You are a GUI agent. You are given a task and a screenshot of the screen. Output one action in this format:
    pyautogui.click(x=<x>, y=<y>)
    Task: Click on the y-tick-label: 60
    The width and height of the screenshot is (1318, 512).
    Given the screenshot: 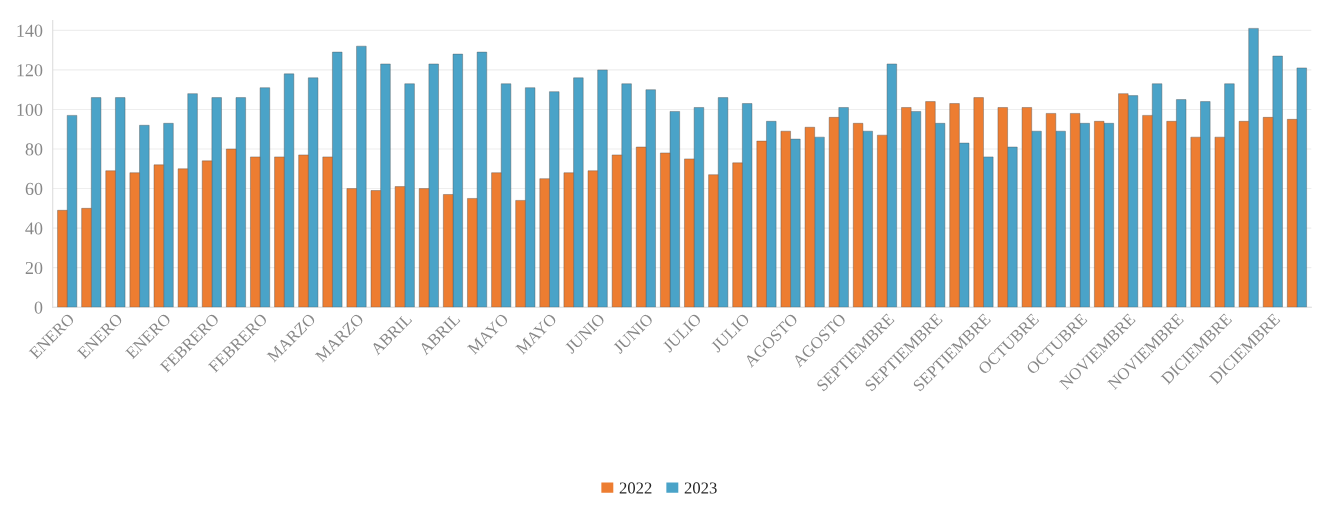 What is the action you would take?
    pyautogui.click(x=34, y=188)
    